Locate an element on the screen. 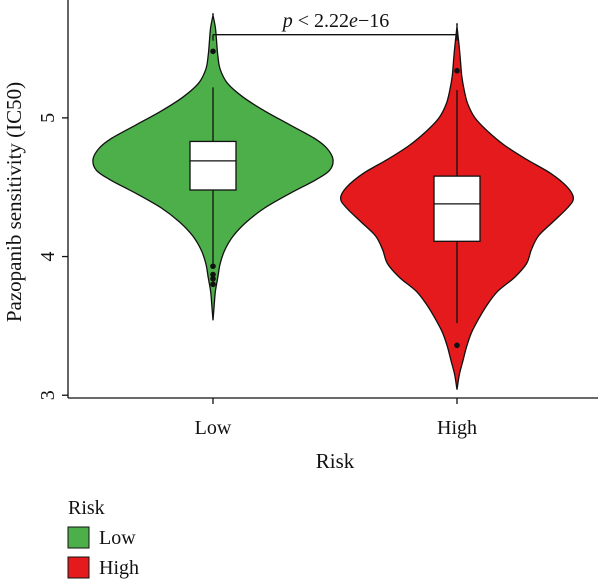 This screenshot has width=600, height=581. y-axis-title: Pazopanib sensitivity (IC50) is located at coordinates (14, 202).